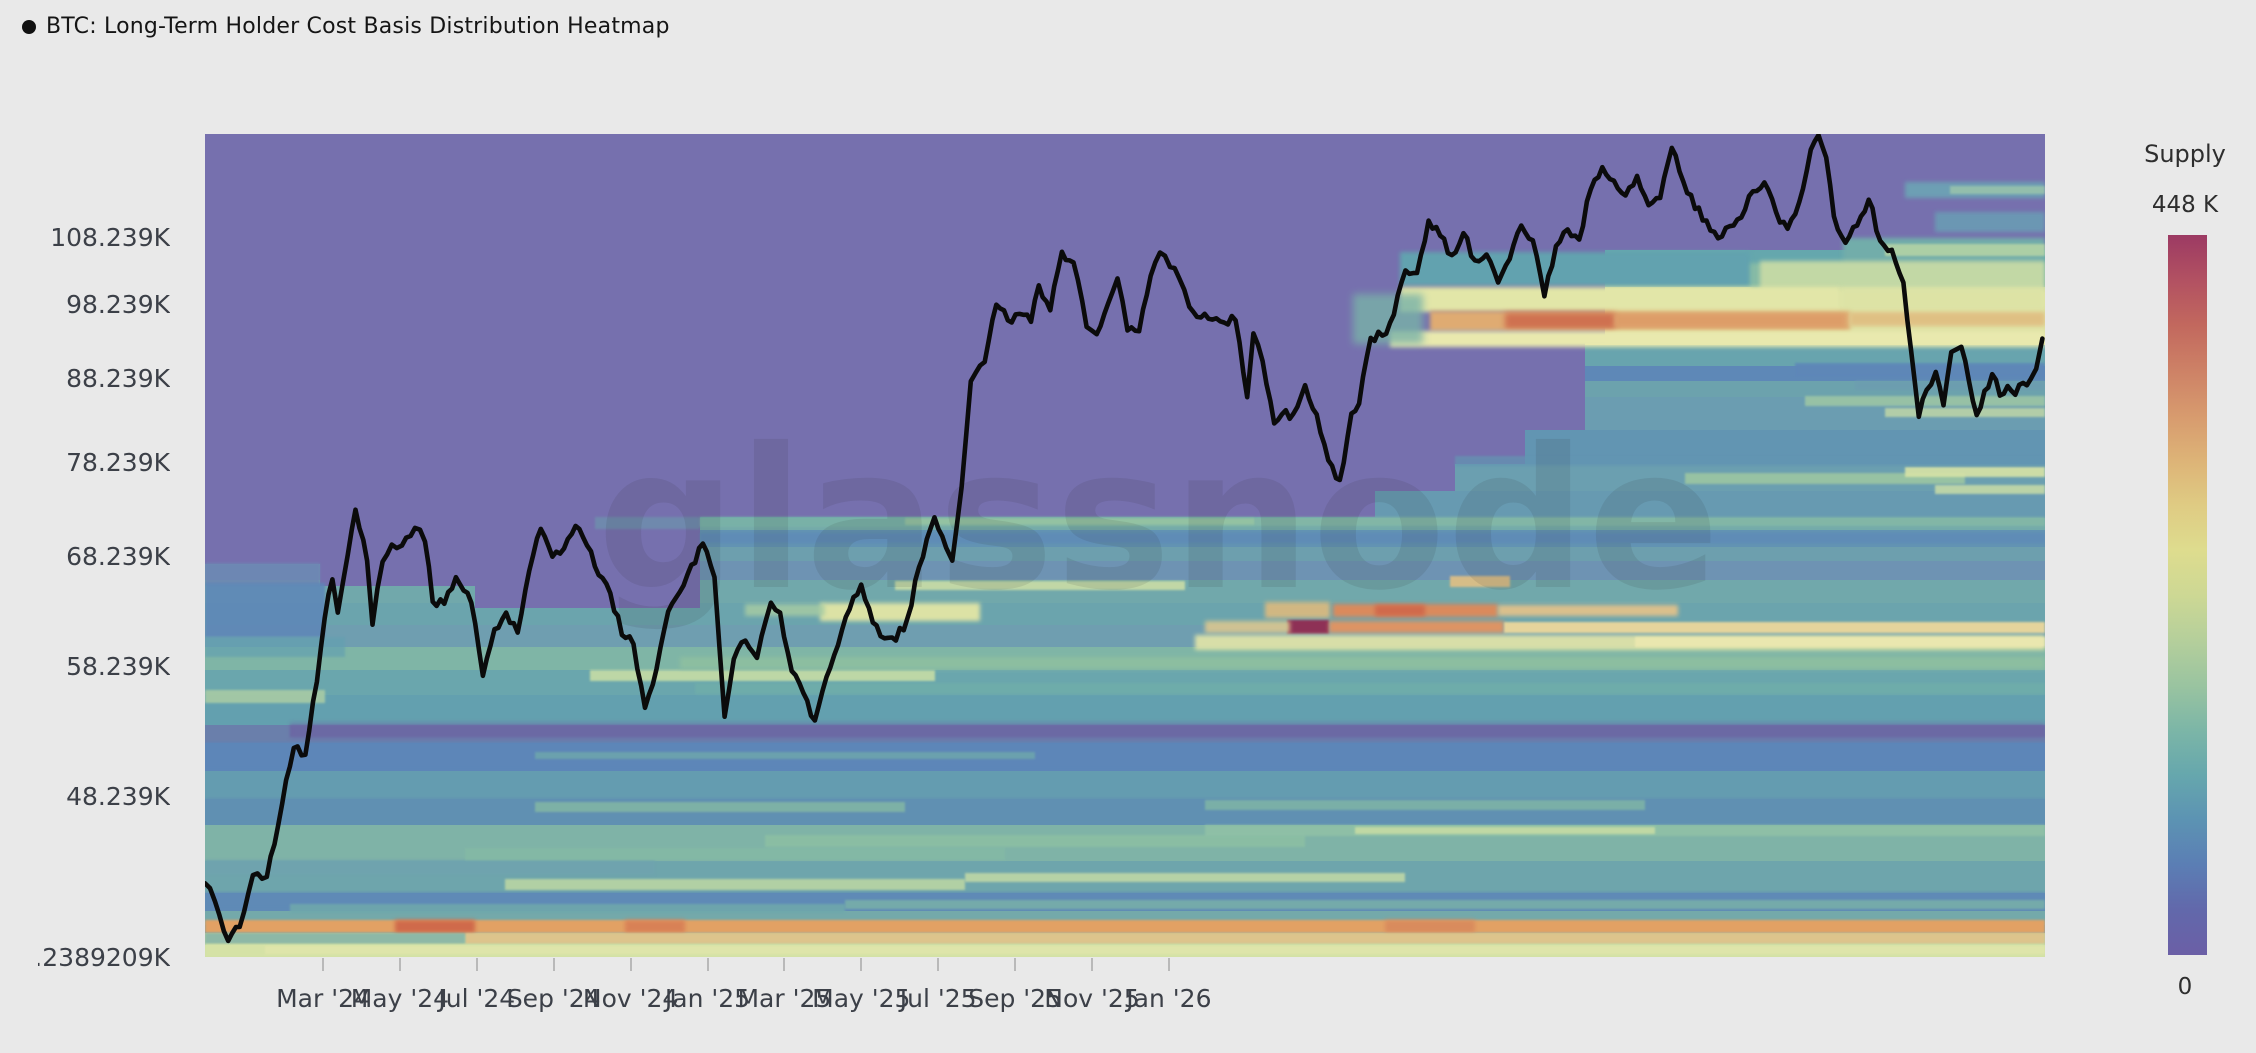 This screenshot has height=1053, width=2256. Describe the element at coordinates (118, 797) in the screenshot. I see `y-axis-tick-label: 48.239K` at that location.